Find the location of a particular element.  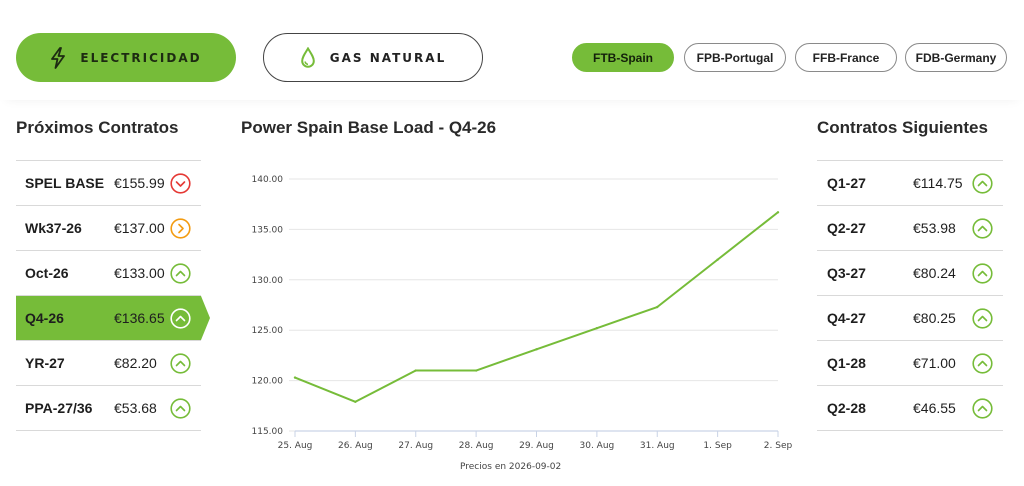

x-tick-label: 27. Aug is located at coordinates (415, 446).